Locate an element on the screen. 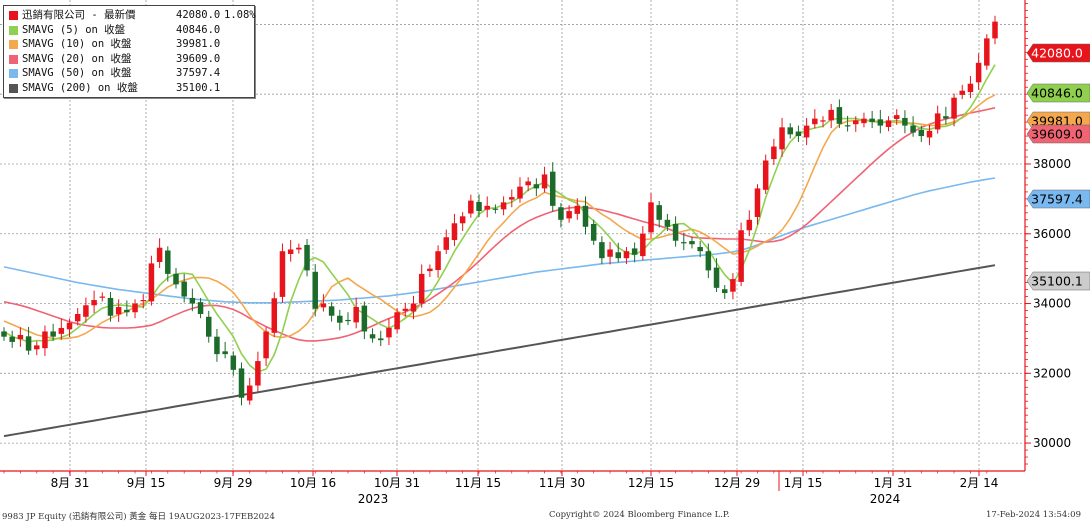  x-tick-label: 11月 15 is located at coordinates (478, 483).